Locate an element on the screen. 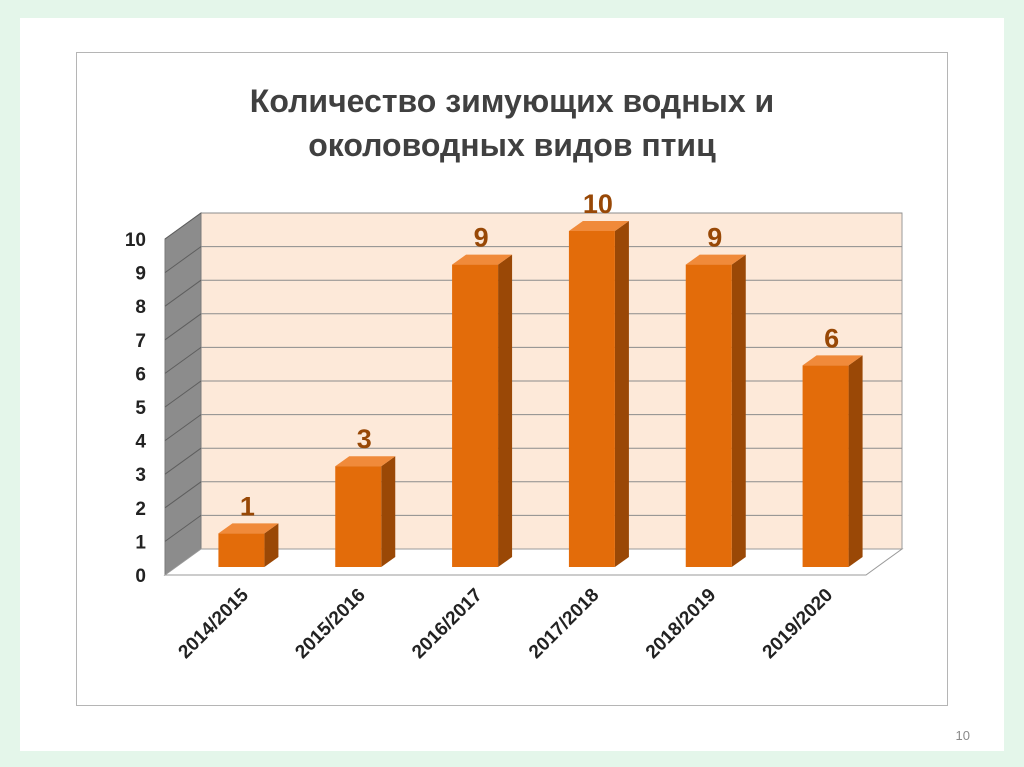 This screenshot has width=1024, height=767. y-tick-label: 8 is located at coordinates (140, 307).